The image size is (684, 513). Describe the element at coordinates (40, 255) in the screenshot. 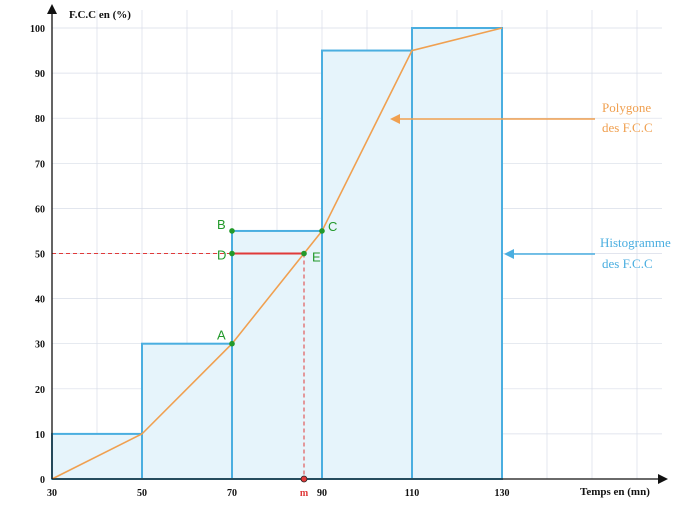

I see `y-tick-label: 50` at that location.